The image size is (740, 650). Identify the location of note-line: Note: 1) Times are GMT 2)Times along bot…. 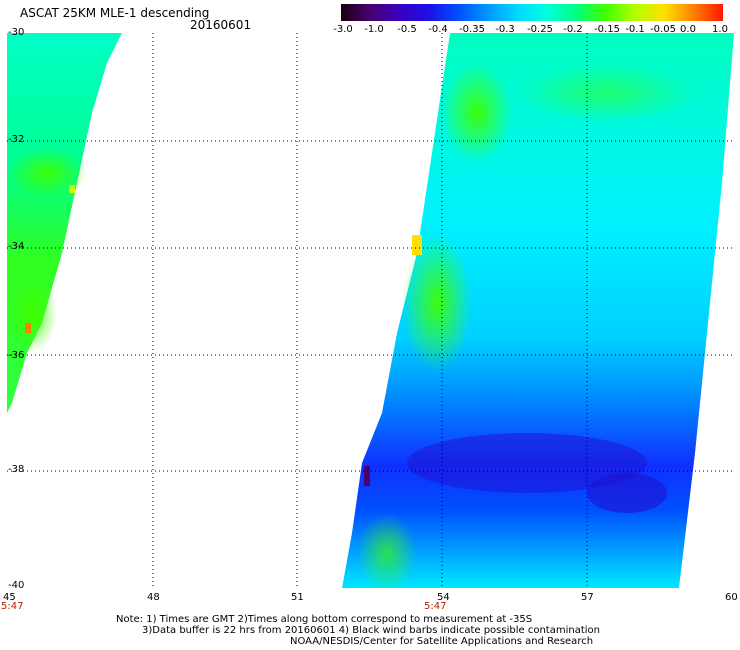
(324, 619).